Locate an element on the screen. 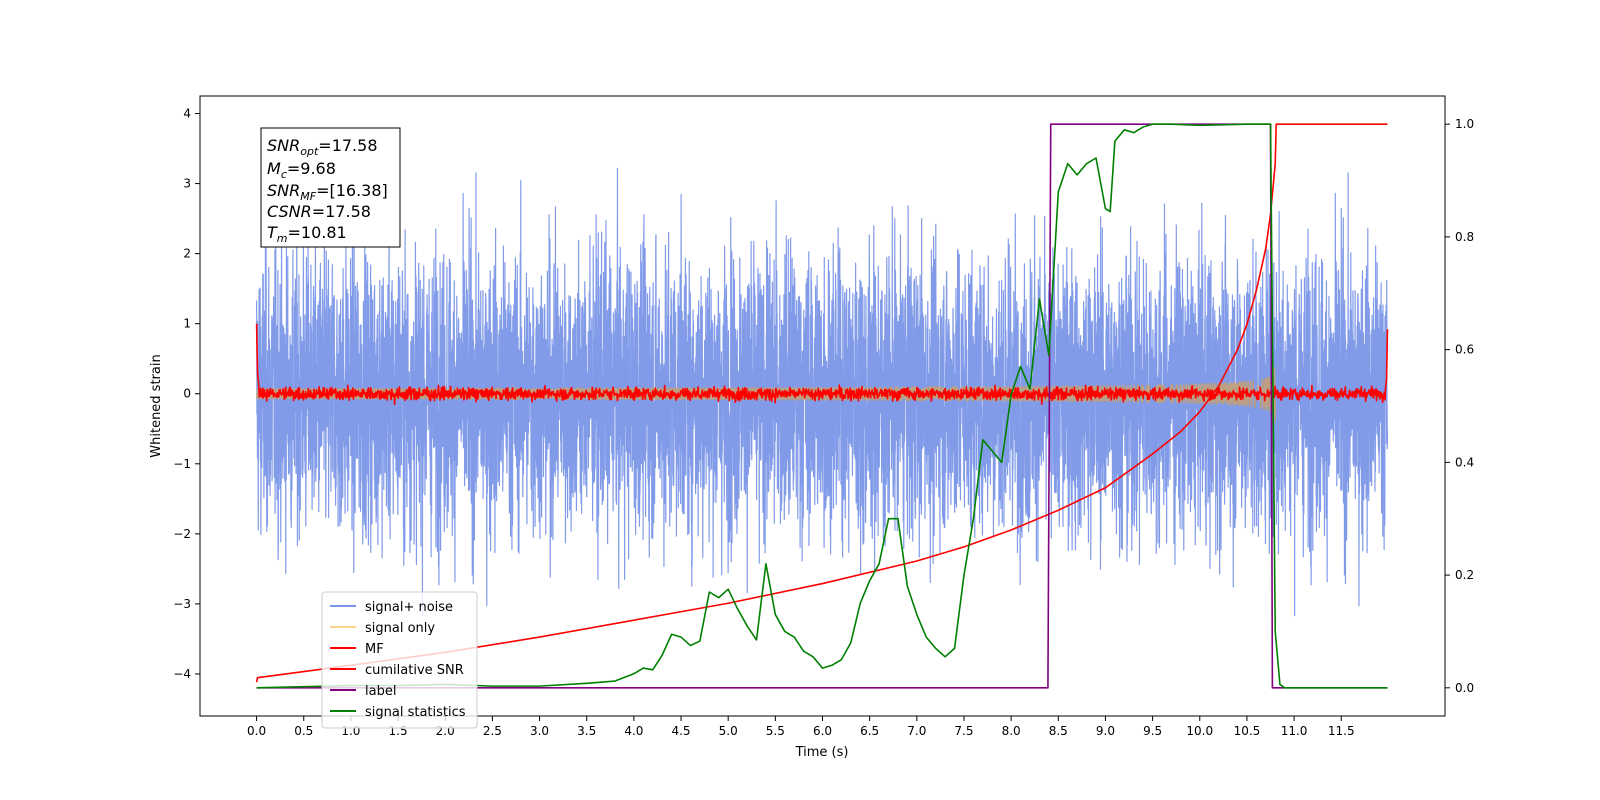  x-tick-label: 7.0 is located at coordinates (916, 731).